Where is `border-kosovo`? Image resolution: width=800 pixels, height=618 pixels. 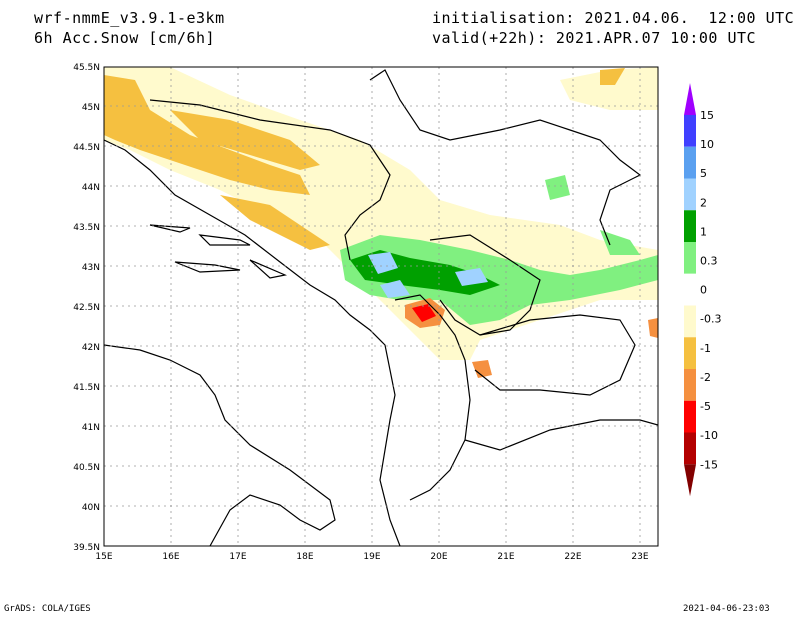 border-kosovo is located at coordinates (485, 285).